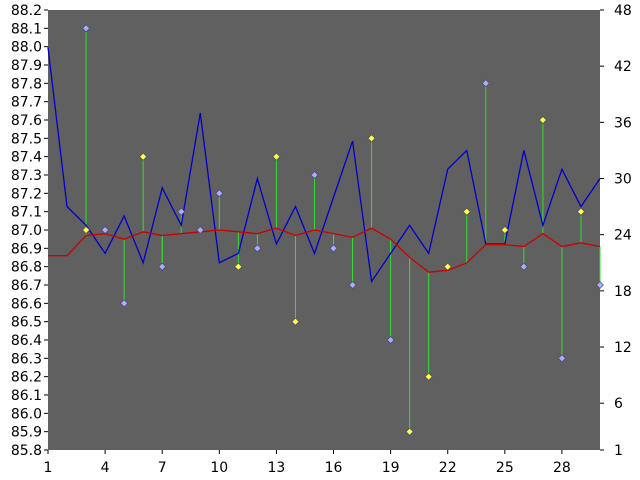  I want to click on x-tick-label: 10, so click(219, 468).